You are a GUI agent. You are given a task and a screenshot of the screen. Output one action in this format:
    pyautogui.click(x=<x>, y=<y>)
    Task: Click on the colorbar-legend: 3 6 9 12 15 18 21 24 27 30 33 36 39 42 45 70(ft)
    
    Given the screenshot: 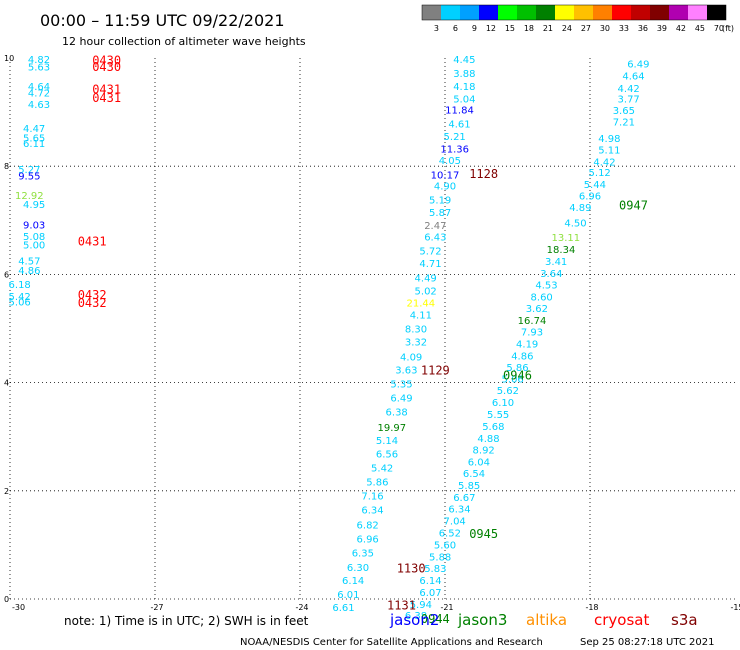 What is the action you would take?
    pyautogui.click(x=577, y=18)
    